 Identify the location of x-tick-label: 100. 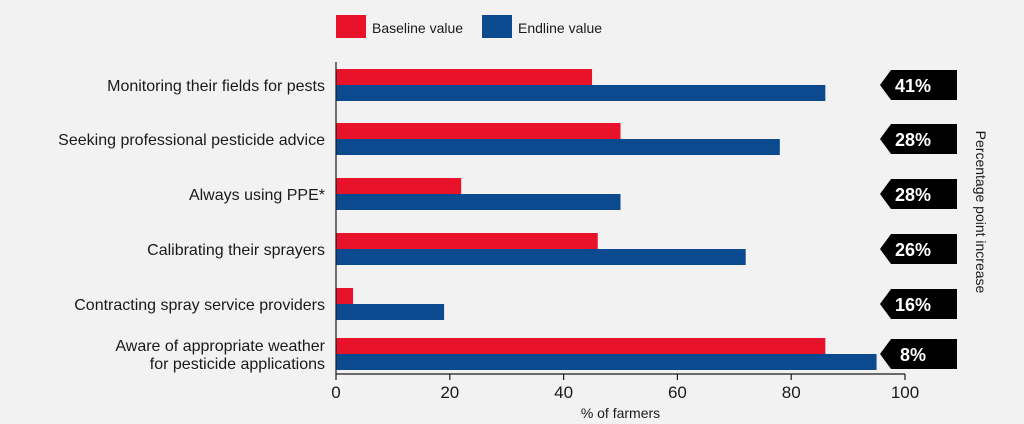
(905, 392).